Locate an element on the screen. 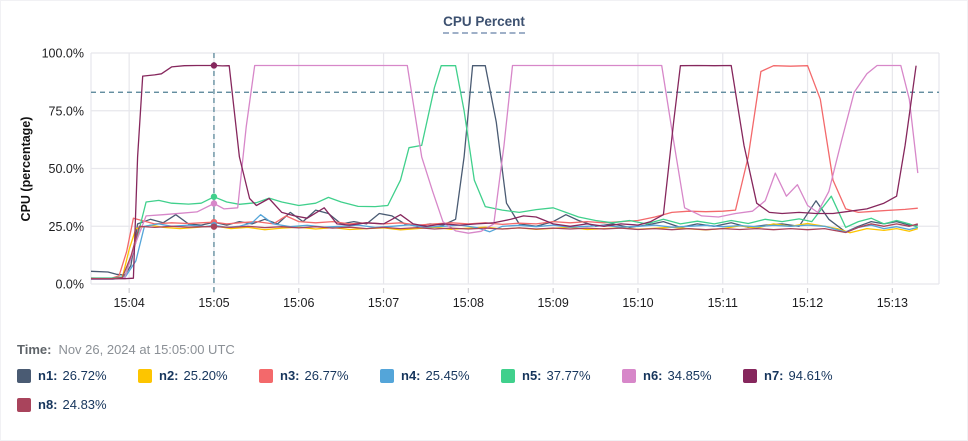 The height and width of the screenshot is (441, 968). cursor-marker-n6 is located at coordinates (214, 203).